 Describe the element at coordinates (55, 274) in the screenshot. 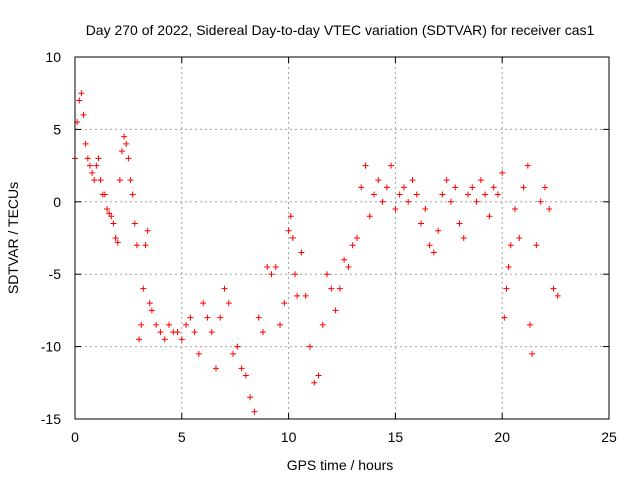

I see `y-tick-label: -5` at that location.